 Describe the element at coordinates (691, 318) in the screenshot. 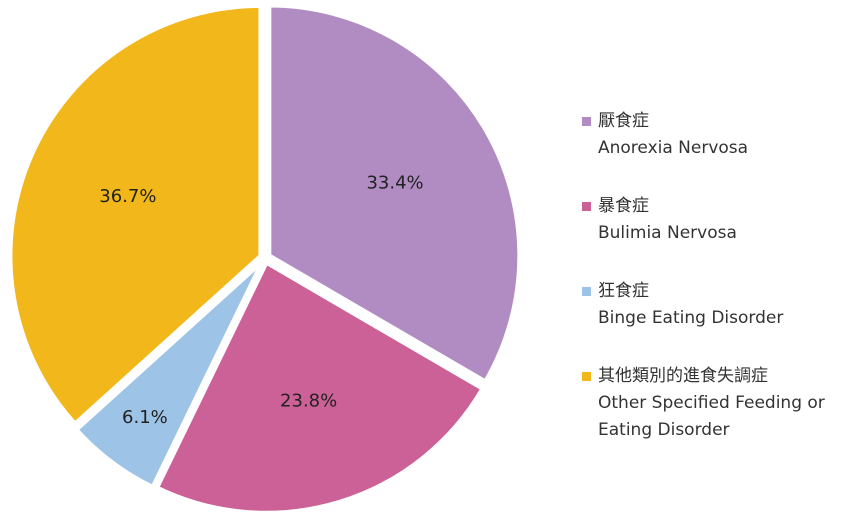

I see `legend-label: Binge Eating Disorder` at that location.